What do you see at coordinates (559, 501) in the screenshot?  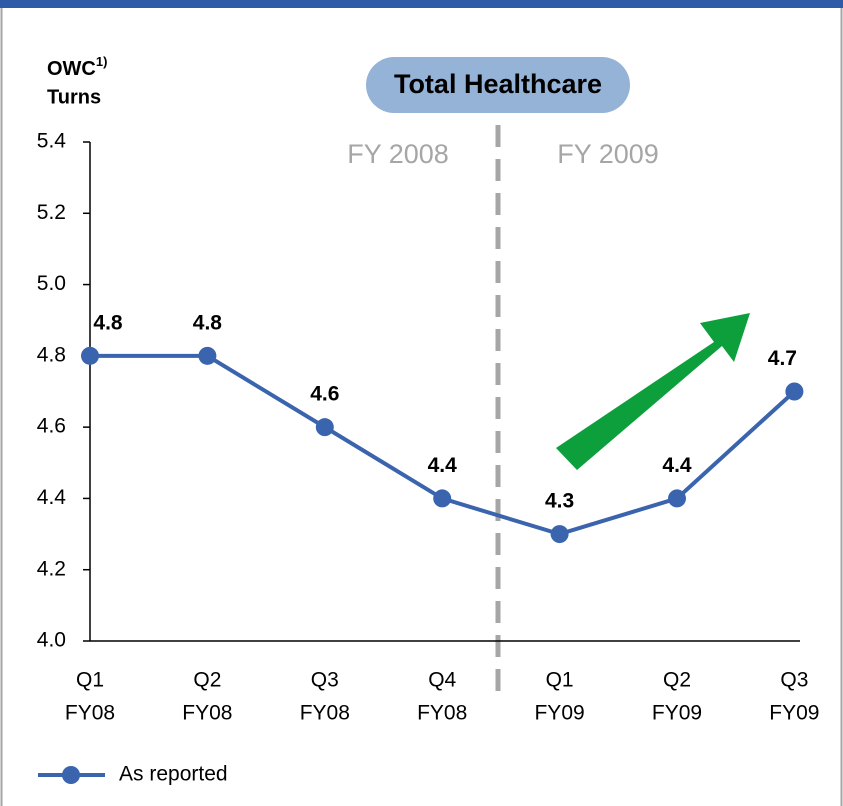 I see `value-label: 4.3` at bounding box center [559, 501].